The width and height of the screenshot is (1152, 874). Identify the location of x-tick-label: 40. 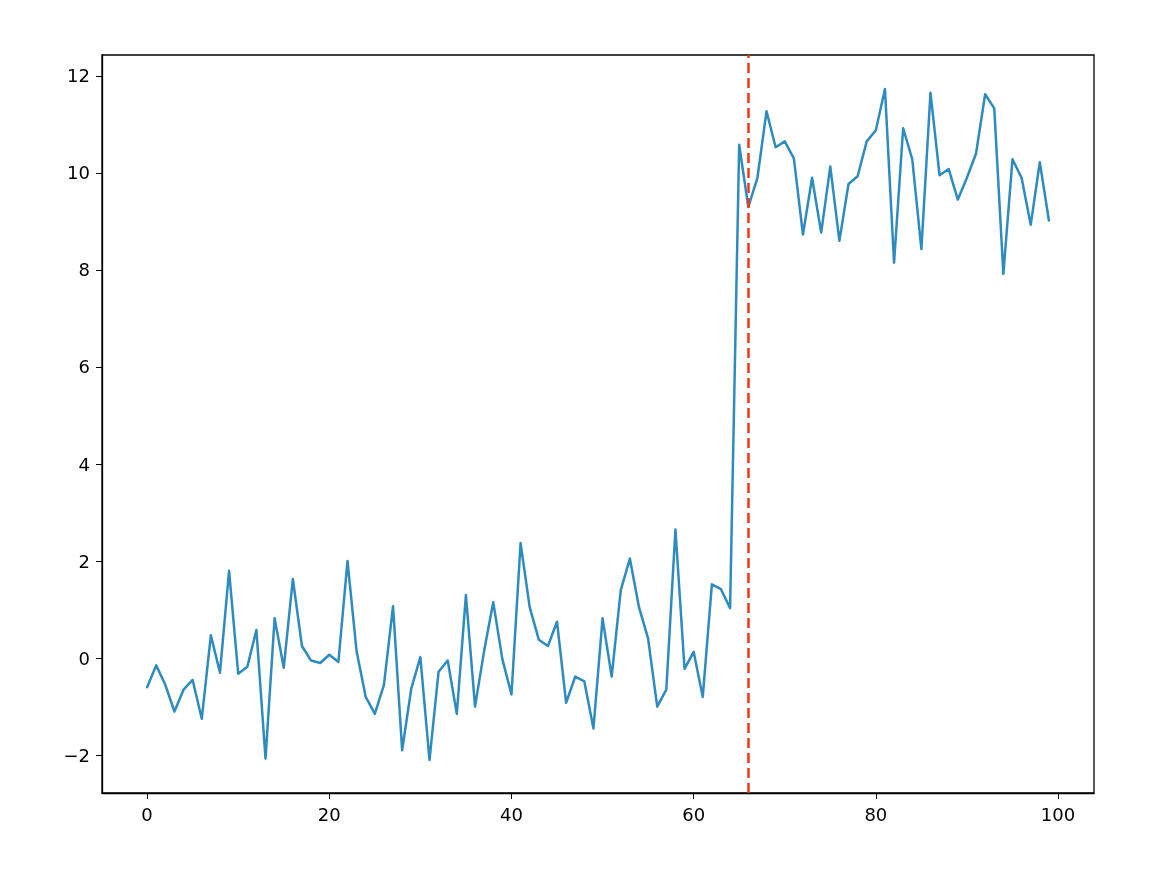
(511, 814).